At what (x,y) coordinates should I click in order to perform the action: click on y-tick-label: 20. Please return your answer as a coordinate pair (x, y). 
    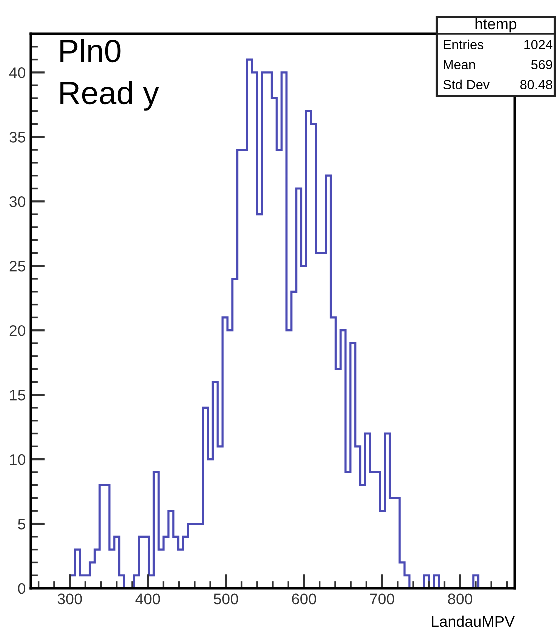
    Looking at the image, I should click on (18, 330).